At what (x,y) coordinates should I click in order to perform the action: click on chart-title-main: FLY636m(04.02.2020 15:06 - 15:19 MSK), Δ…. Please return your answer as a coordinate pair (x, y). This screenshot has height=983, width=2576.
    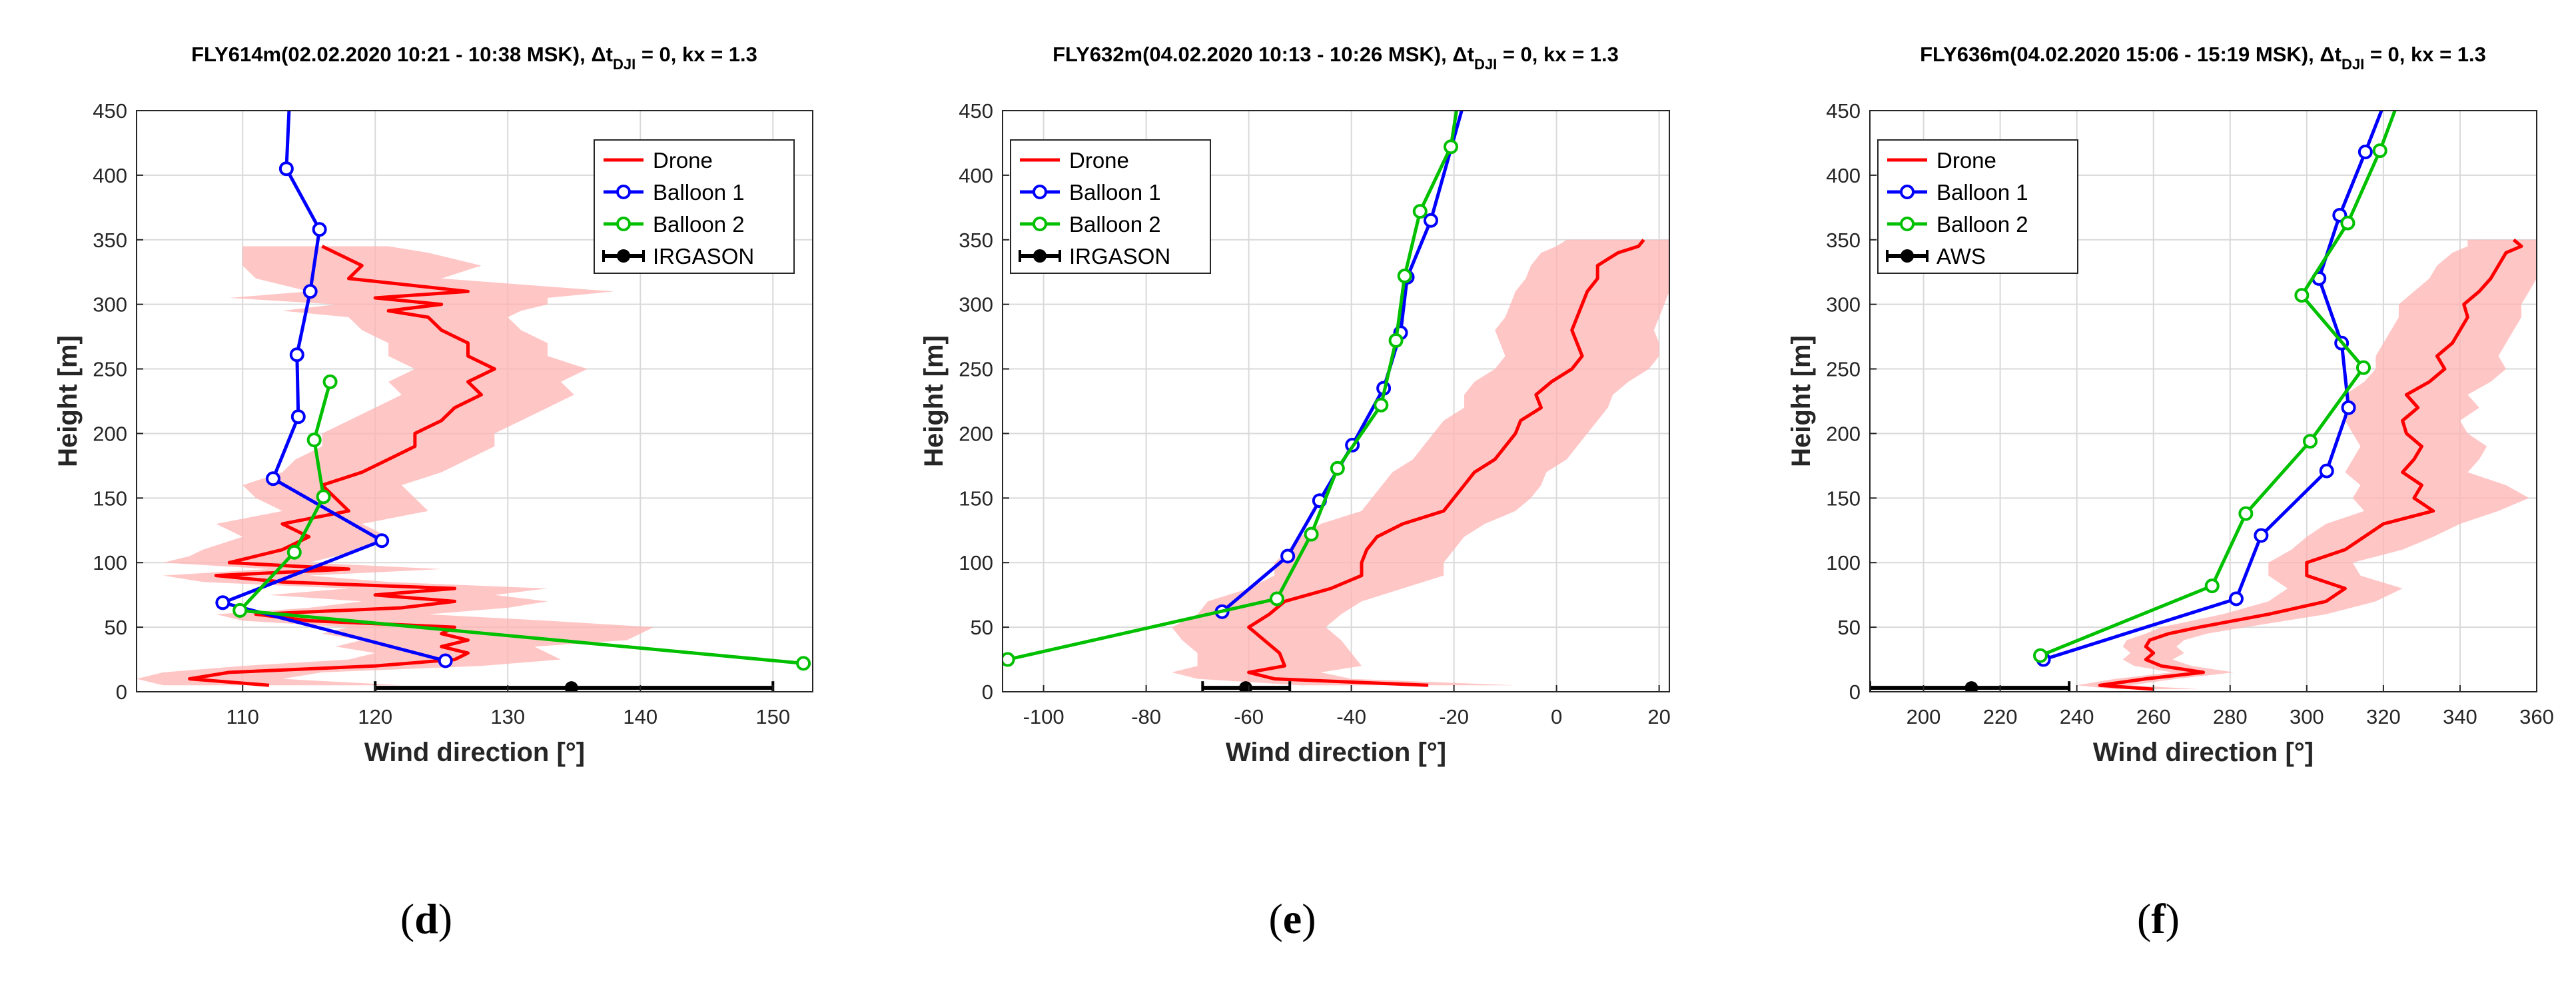
    Looking at the image, I should click on (2131, 55).